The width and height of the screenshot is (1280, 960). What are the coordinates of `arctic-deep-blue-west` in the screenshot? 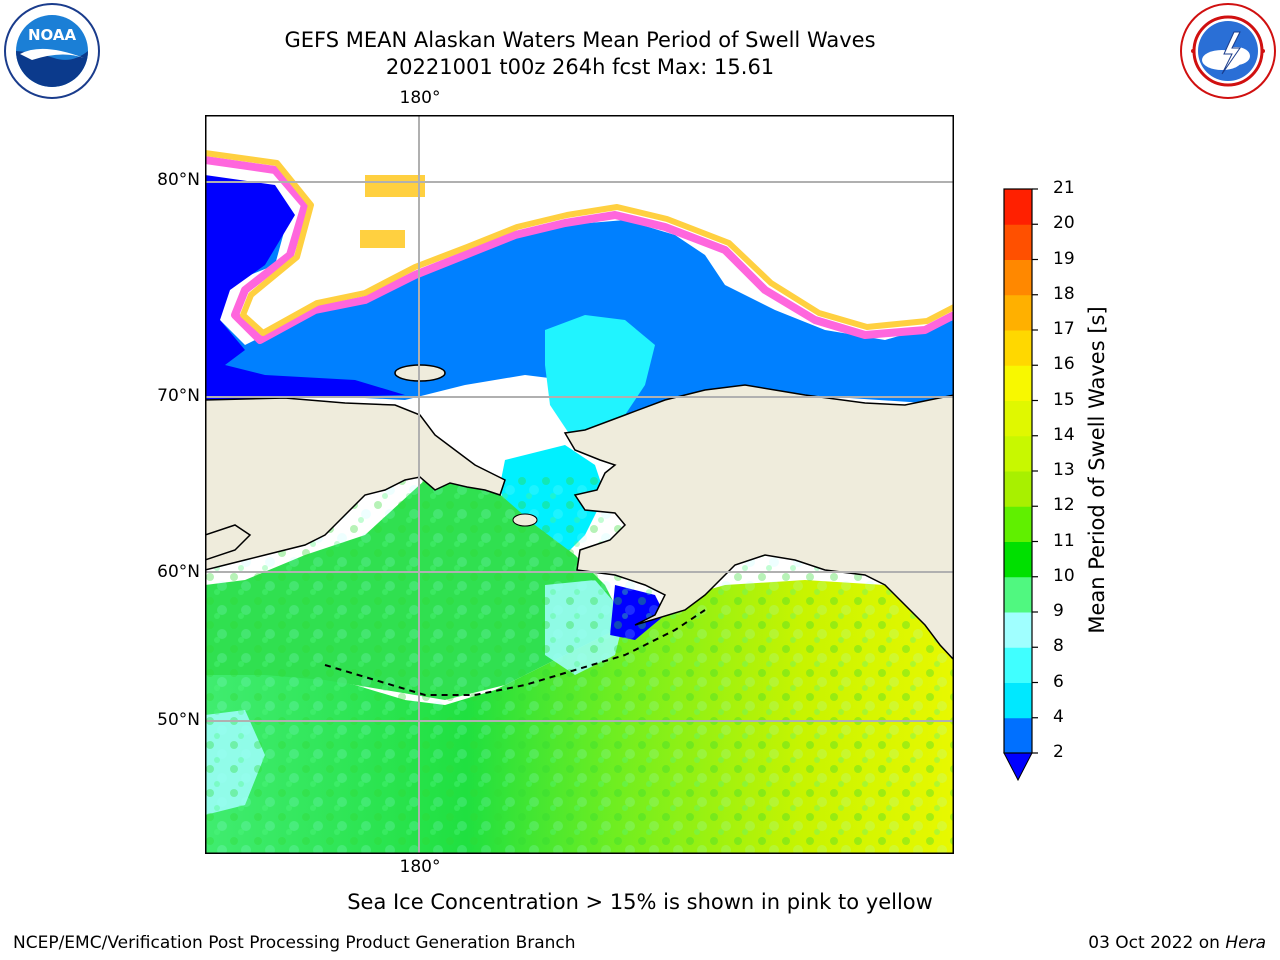 It's located at (305, 287).